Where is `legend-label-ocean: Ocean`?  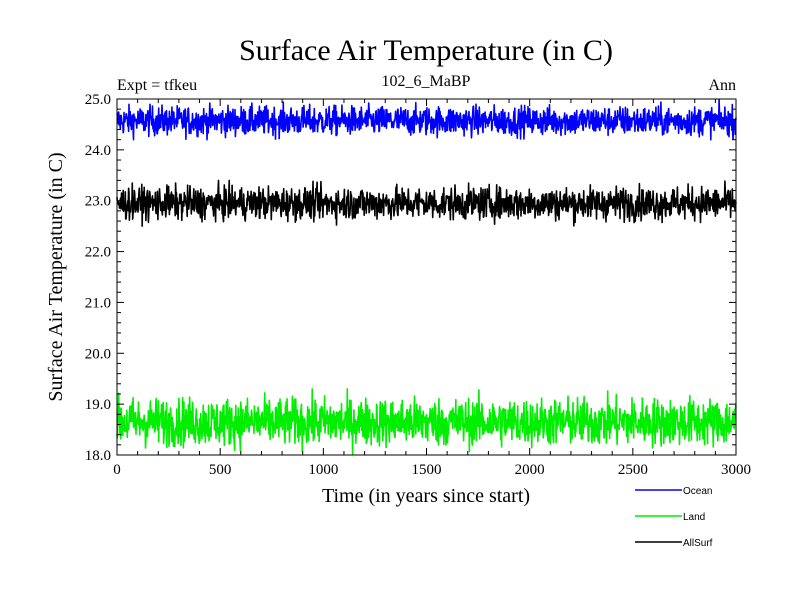 legend-label-ocean: Ocean is located at coordinates (697, 491).